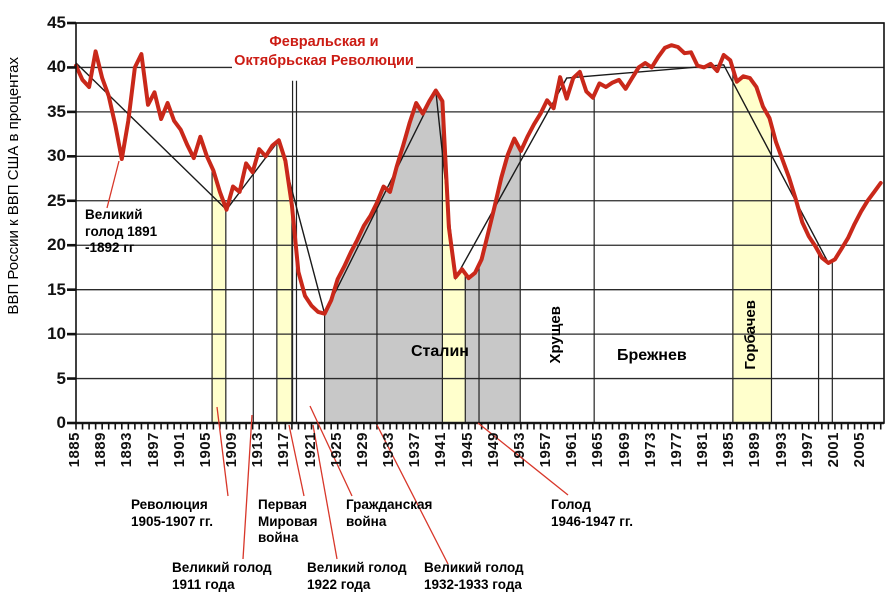  What do you see at coordinates (325, 492) in the screenshot?
I see `famine-1922-leader` at bounding box center [325, 492].